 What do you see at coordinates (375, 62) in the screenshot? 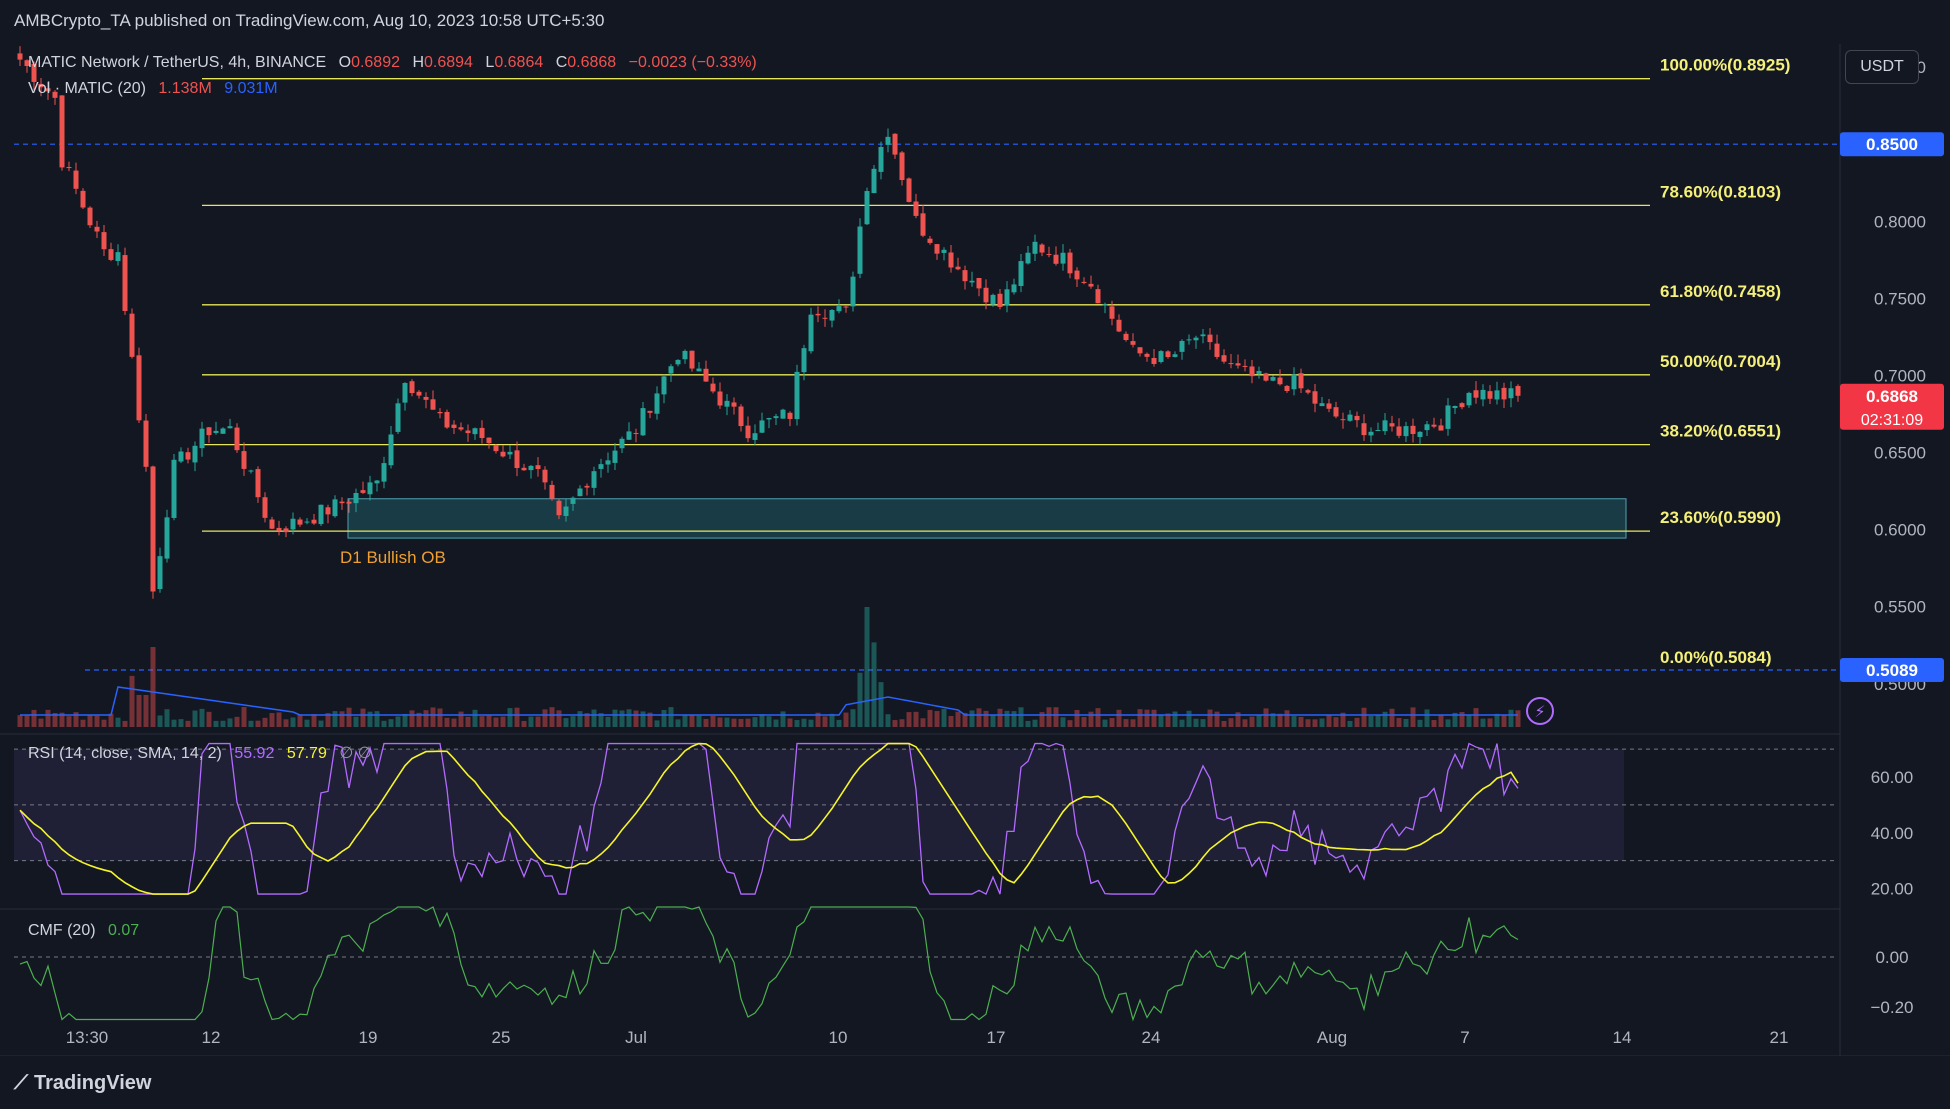
I see `open-value: 0.6892` at bounding box center [375, 62].